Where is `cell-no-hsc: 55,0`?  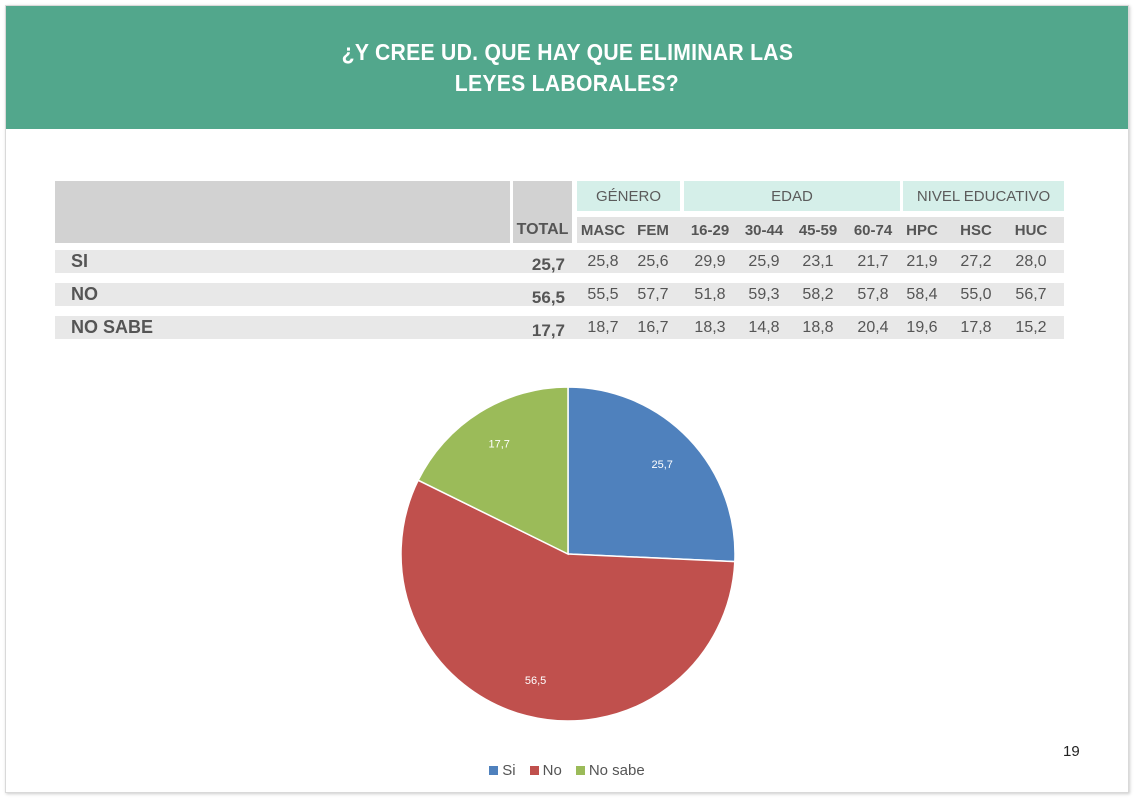
cell-no-hsc: 55,0 is located at coordinates (976, 294).